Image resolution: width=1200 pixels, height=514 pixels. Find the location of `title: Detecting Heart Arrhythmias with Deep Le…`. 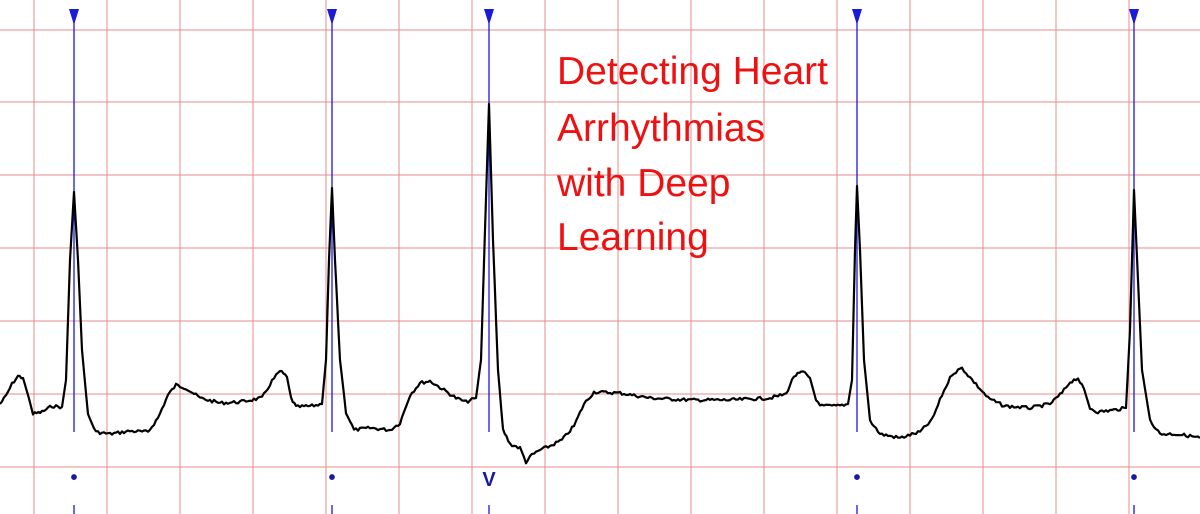

title: Detecting Heart Arrhythmias with Deep Le… is located at coordinates (692, 154).